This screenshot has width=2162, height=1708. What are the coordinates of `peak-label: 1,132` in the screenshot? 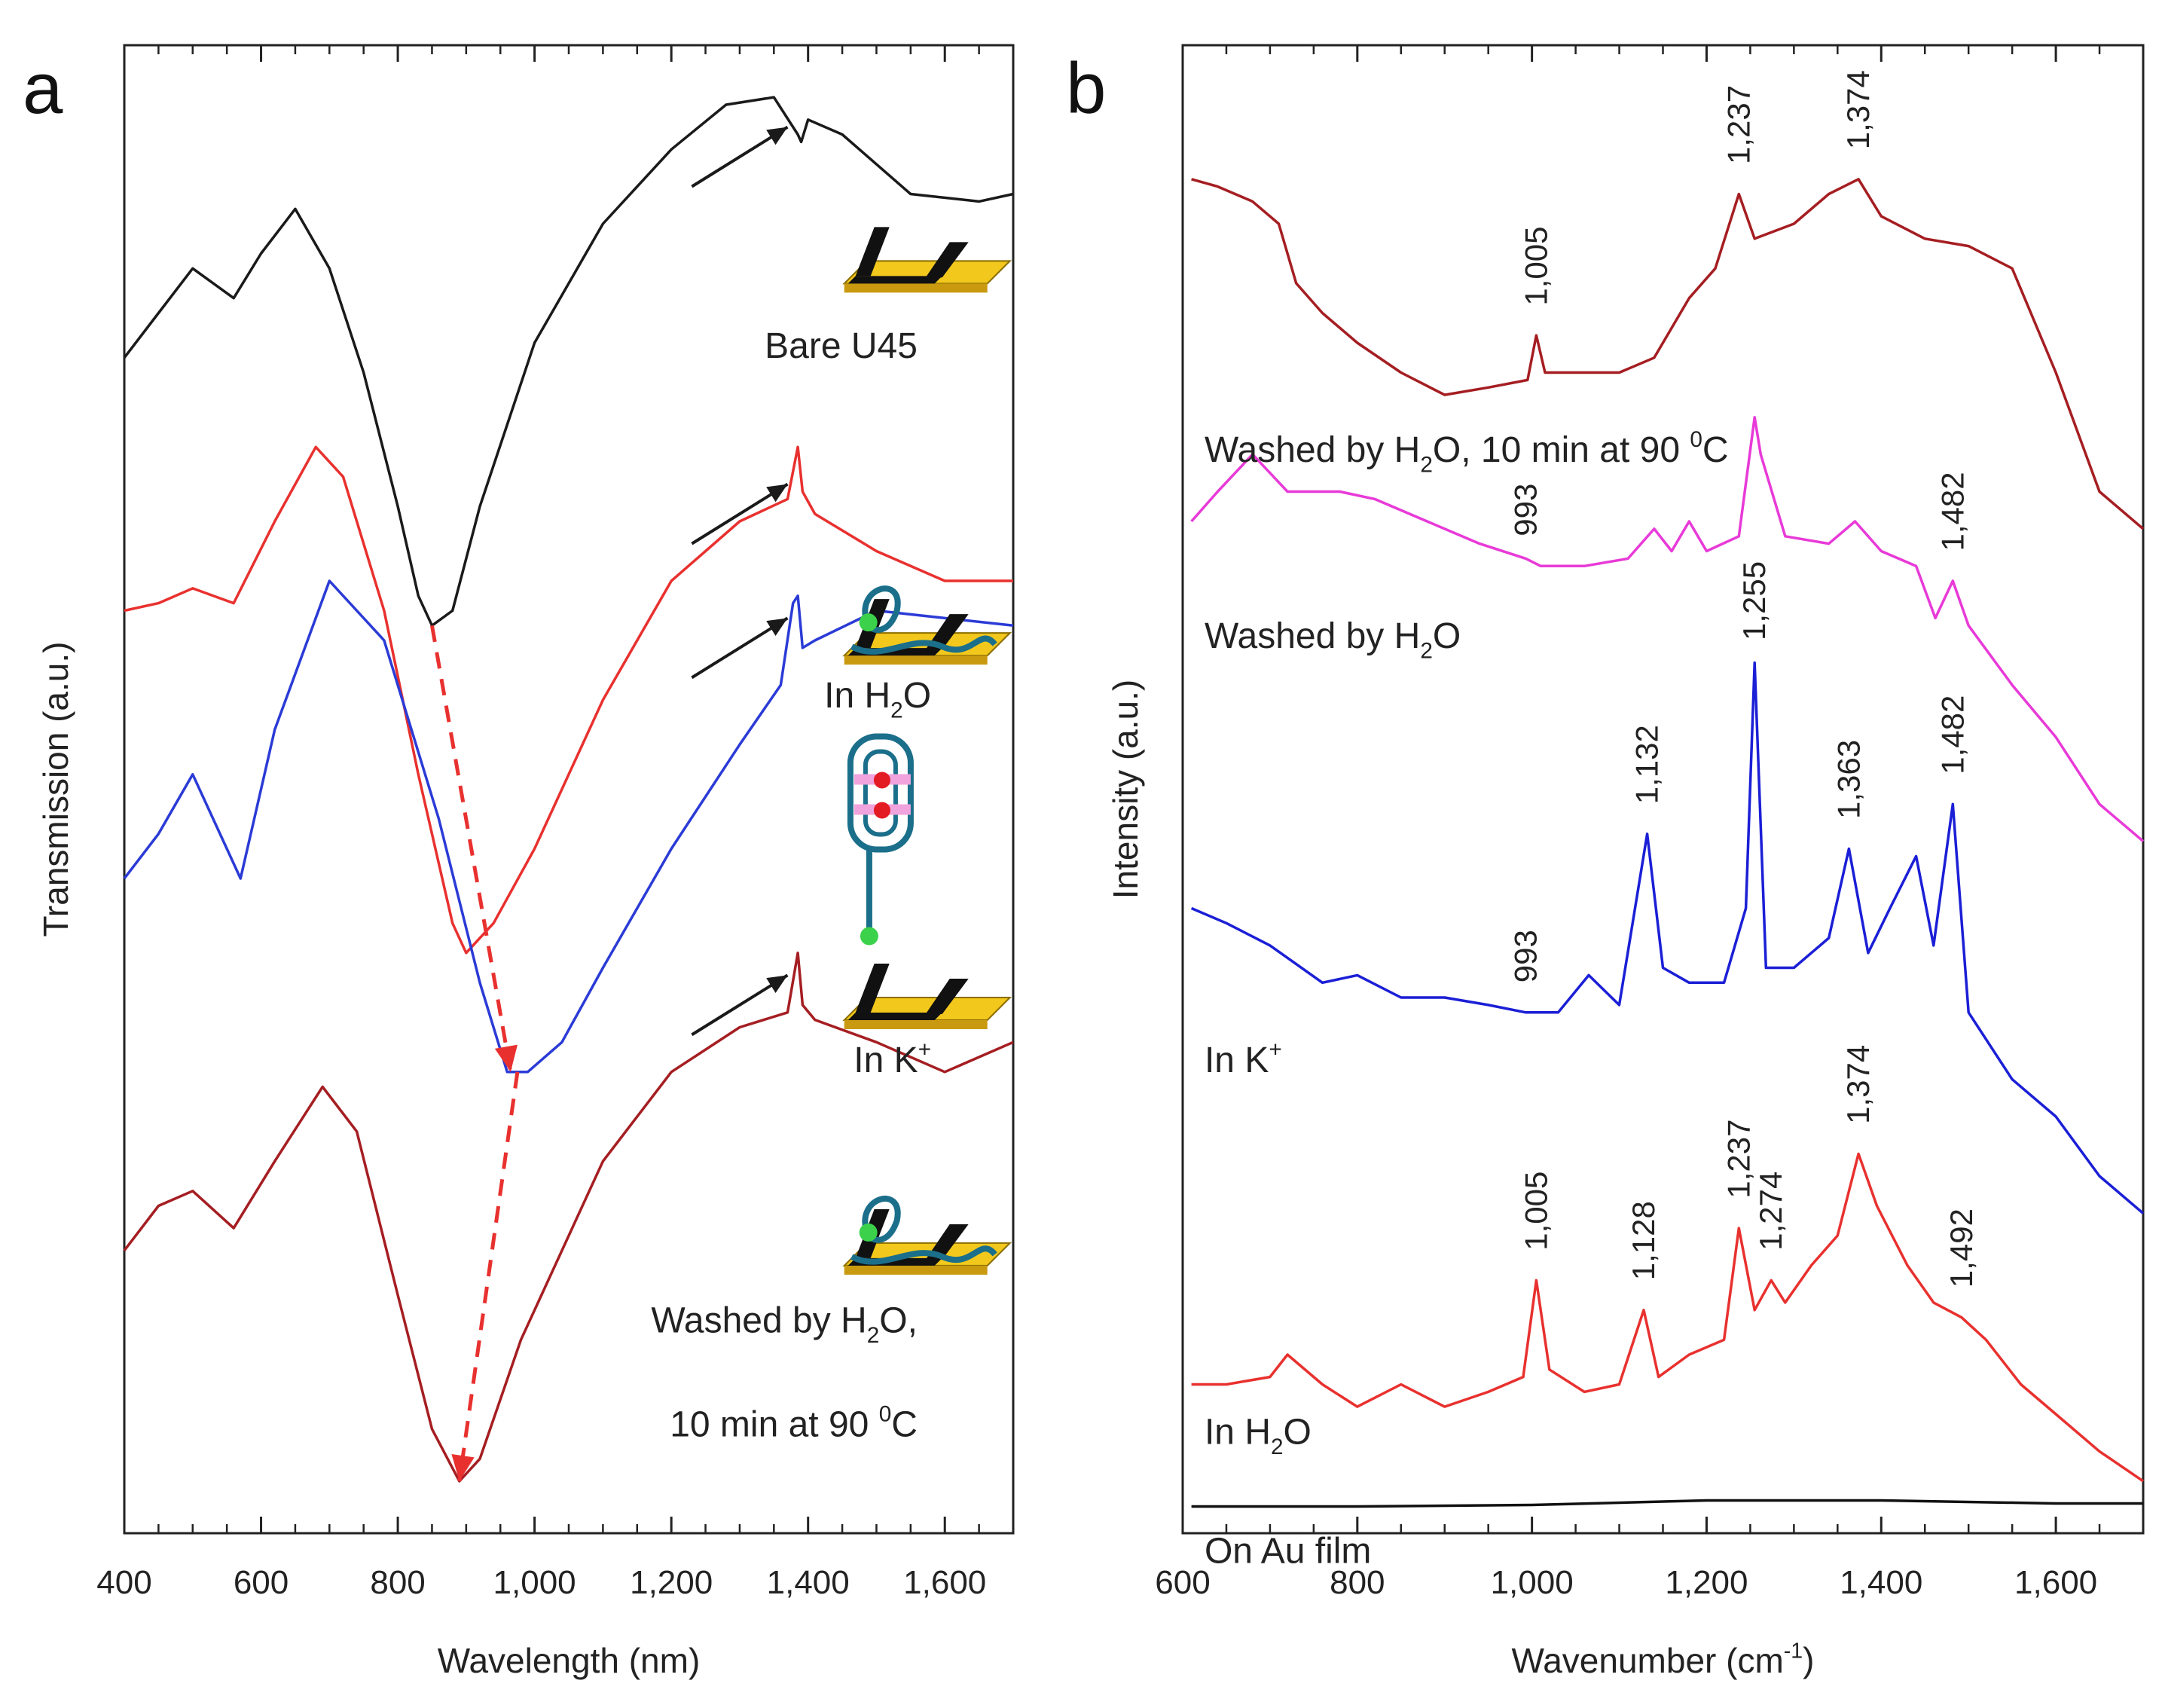 It's located at (1647, 764).